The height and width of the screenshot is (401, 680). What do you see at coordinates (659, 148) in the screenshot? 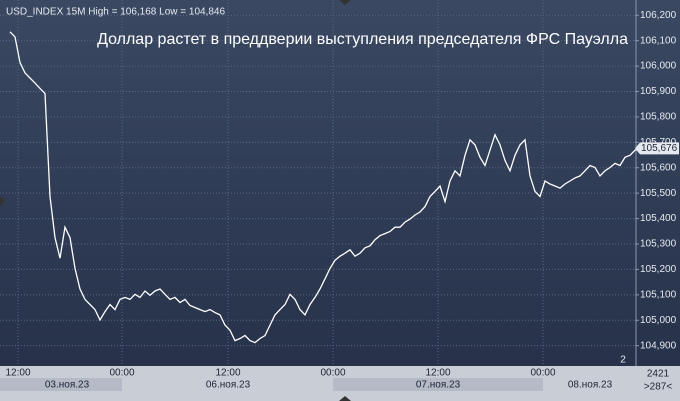
I see `last-price-label: 105,676` at bounding box center [659, 148].